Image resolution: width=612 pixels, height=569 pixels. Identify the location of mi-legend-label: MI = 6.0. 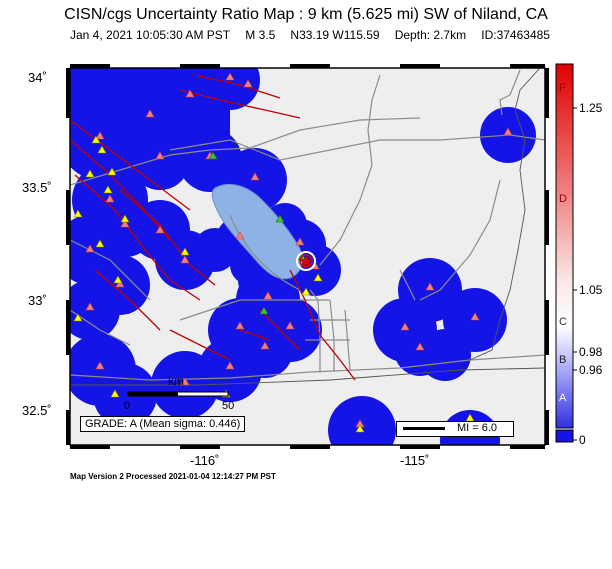
(477, 428).